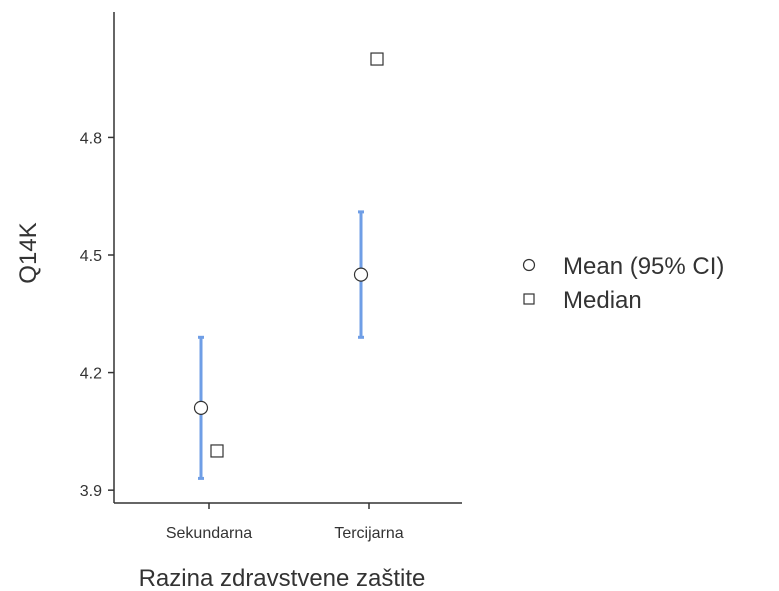 The image size is (779, 591). Describe the element at coordinates (282, 578) in the screenshot. I see `x-axis-title: Razina zdravstvene zaštite` at that location.